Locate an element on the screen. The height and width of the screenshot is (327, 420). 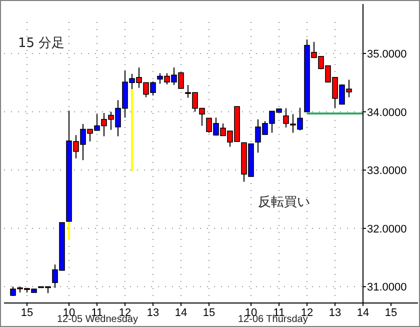
y-tick-label: 31.0000 is located at coordinates (387, 288).